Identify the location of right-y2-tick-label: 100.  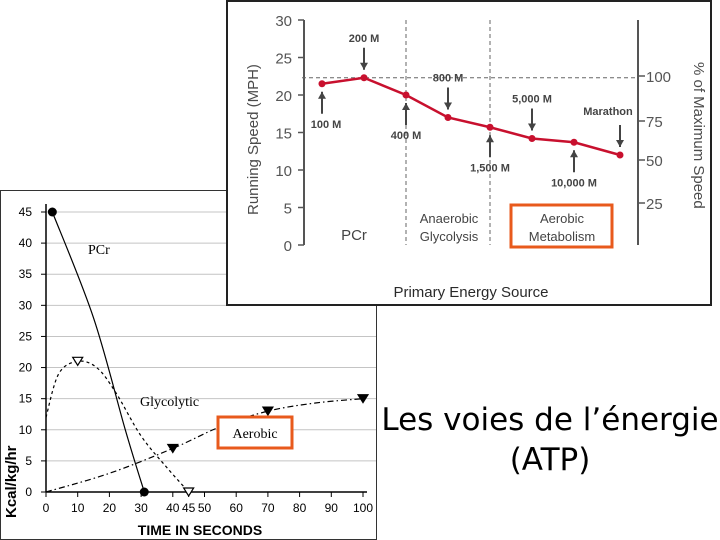
(658, 77).